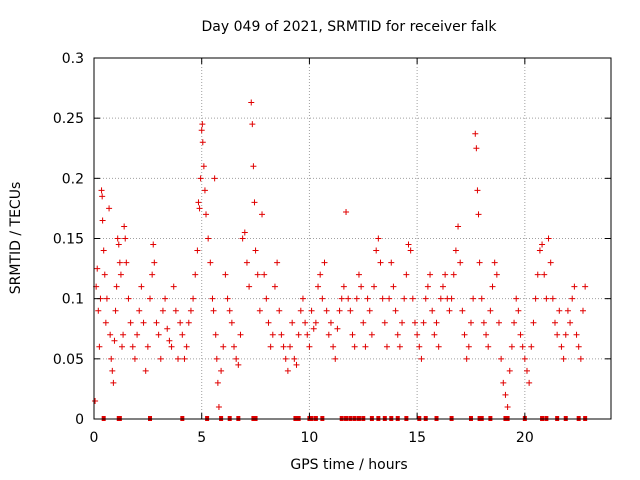 This screenshot has width=640, height=480. I want to click on y-tick-label: 0.05, so click(68, 360).